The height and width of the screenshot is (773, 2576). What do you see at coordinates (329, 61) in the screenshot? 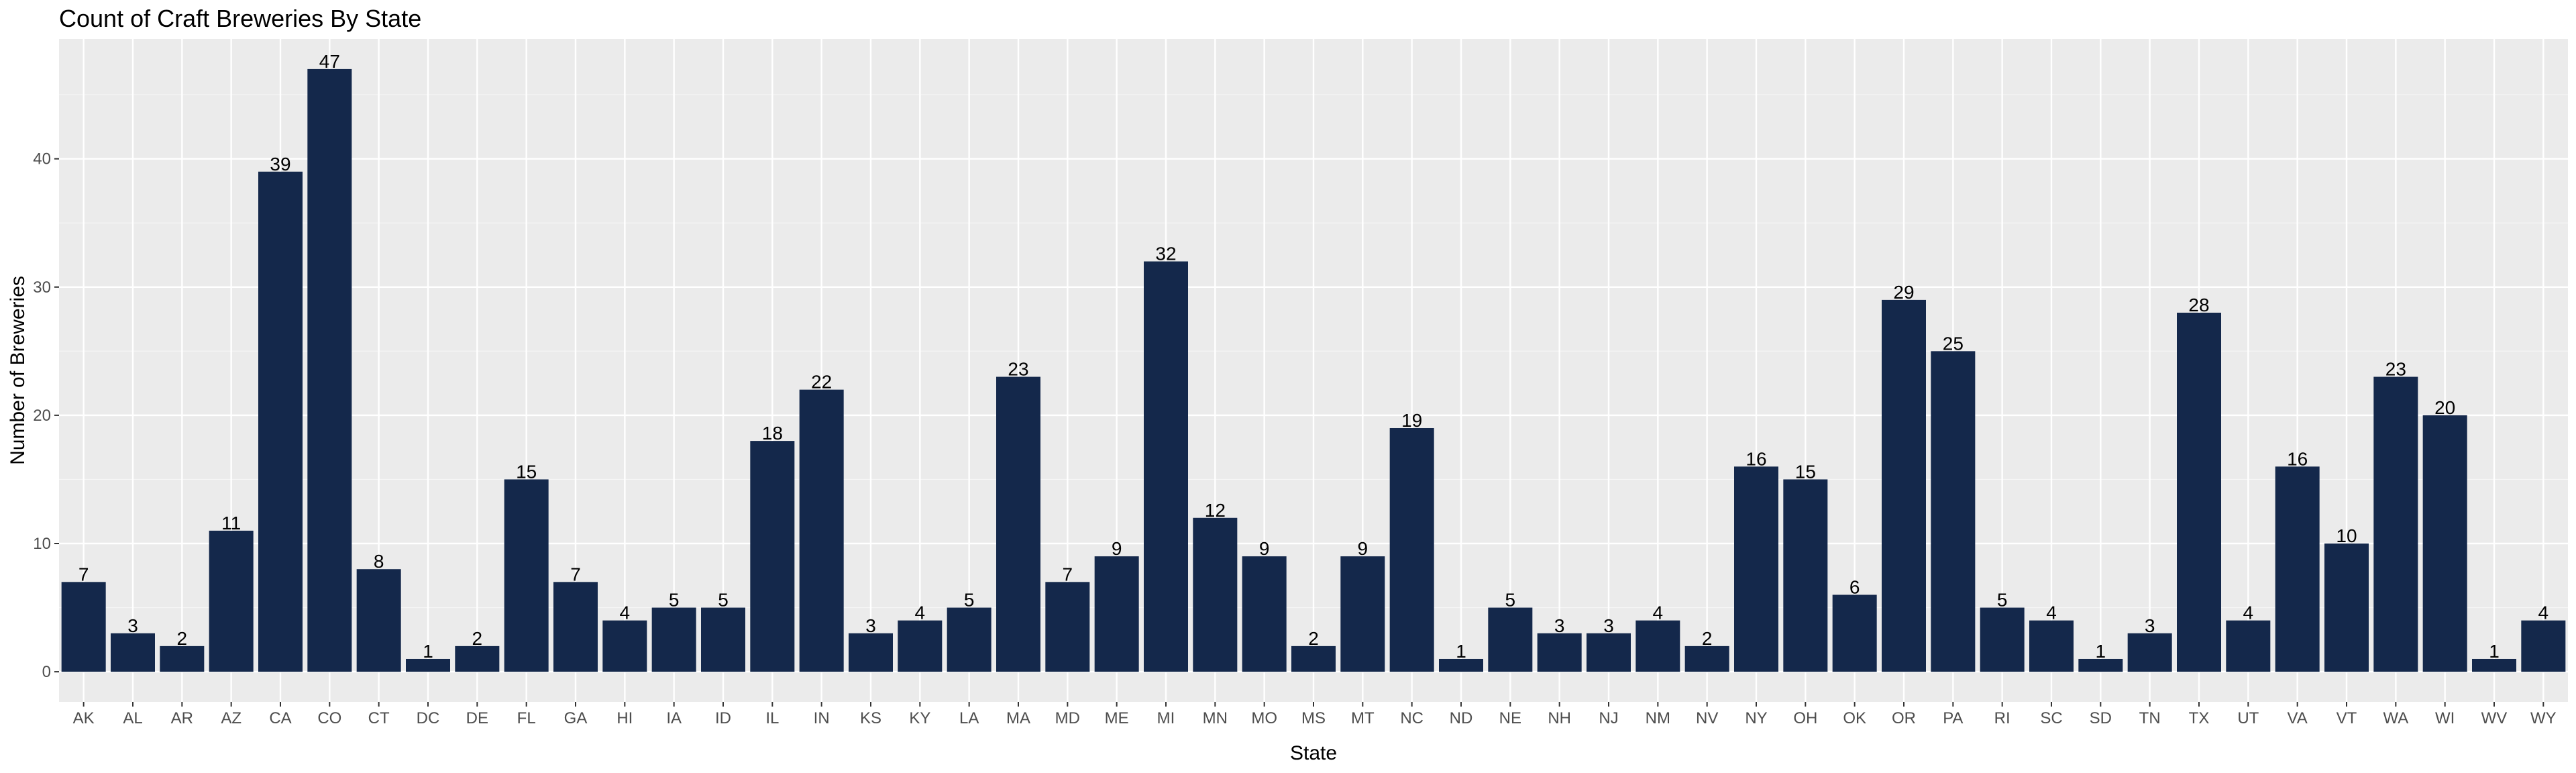
I see `data-label-co: 47` at bounding box center [329, 61].